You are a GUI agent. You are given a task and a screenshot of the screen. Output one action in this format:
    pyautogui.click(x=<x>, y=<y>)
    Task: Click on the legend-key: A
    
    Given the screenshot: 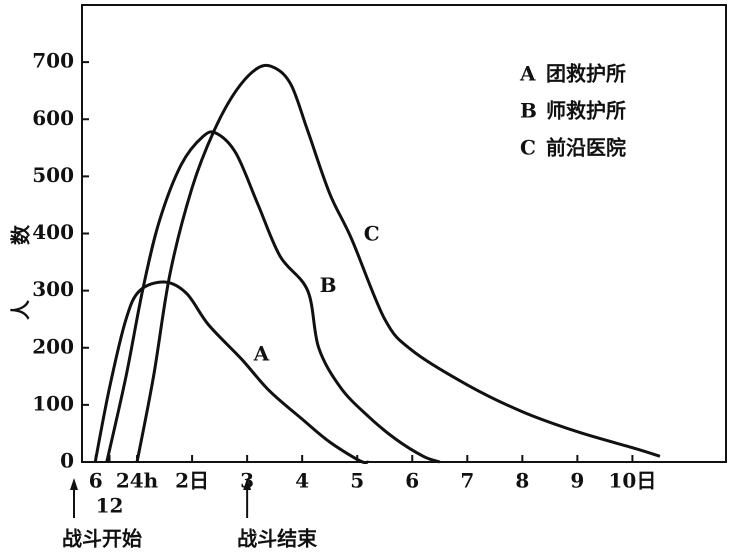 What is the action you would take?
    pyautogui.click(x=527, y=74)
    